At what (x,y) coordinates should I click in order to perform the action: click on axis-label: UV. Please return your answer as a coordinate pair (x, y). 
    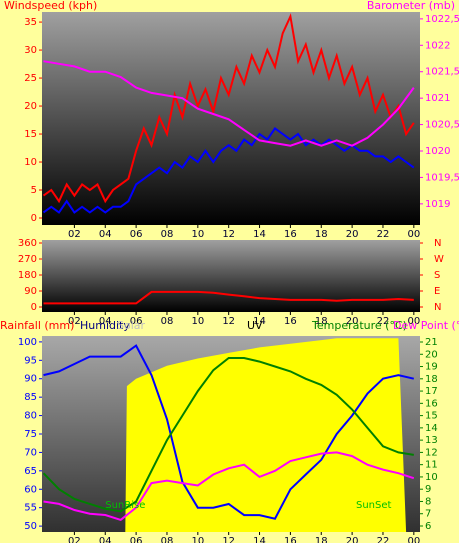
    Looking at the image, I should click on (255, 325).